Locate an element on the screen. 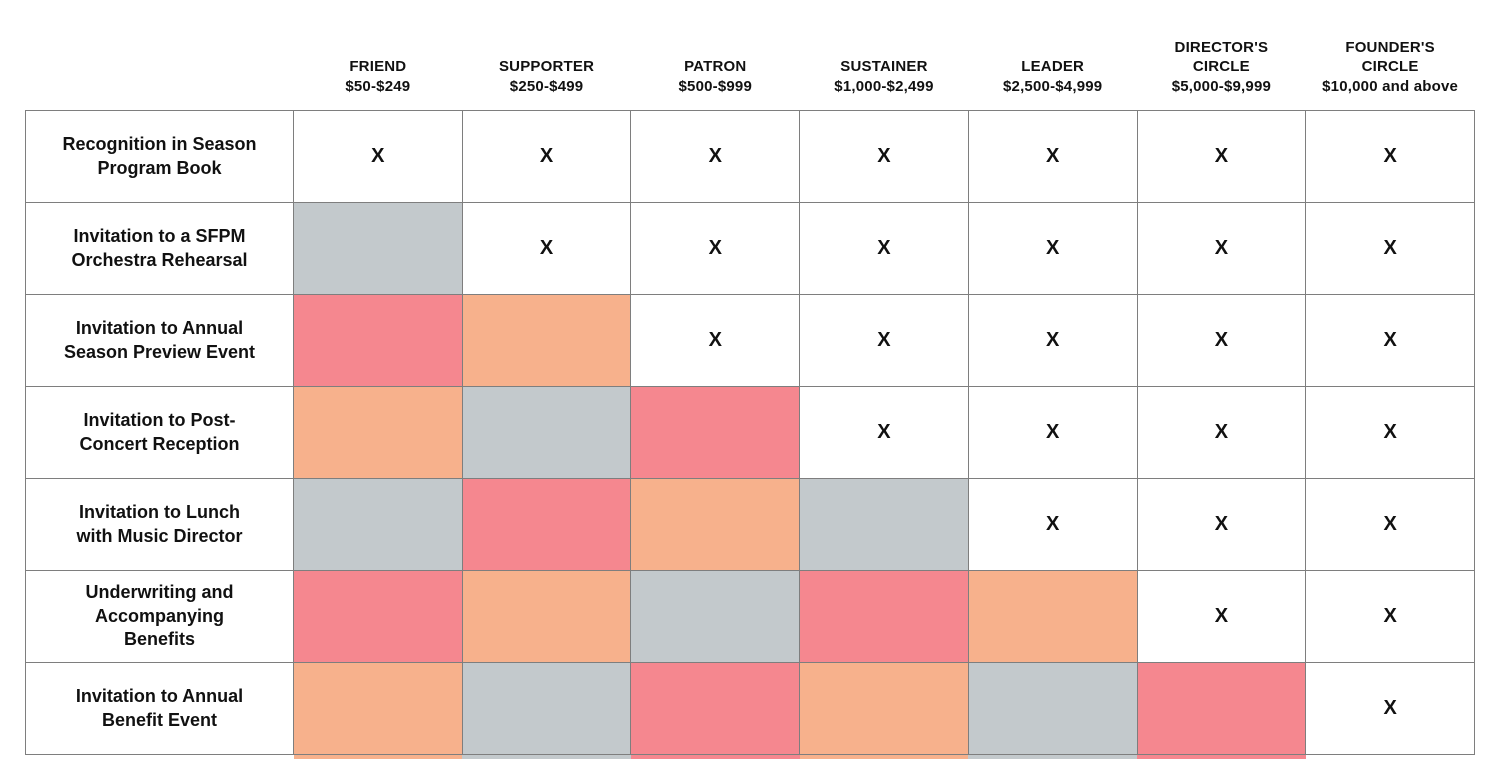 The width and height of the screenshot is (1500, 772). benefit-label-text: Invitation to Lunch with Music Director is located at coordinates (159, 524).